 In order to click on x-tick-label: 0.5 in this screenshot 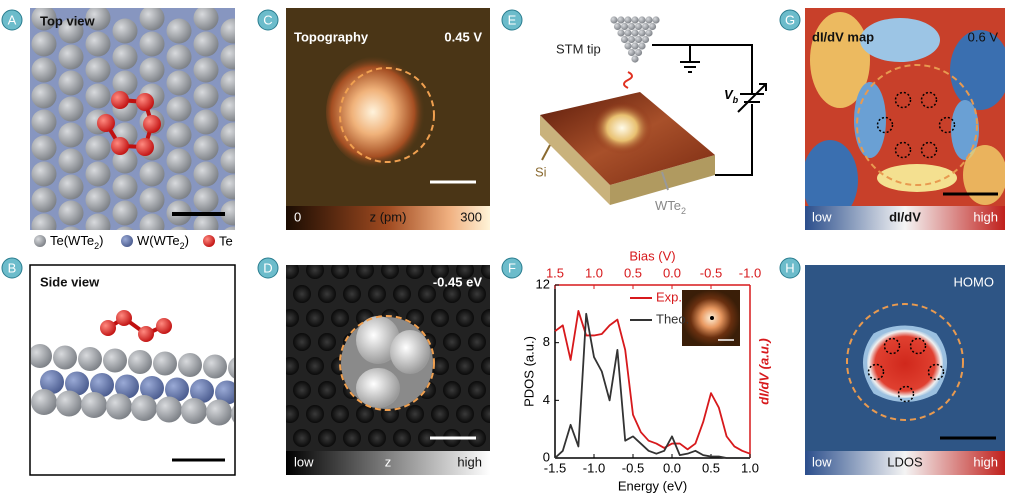, I will do `click(711, 467)`.